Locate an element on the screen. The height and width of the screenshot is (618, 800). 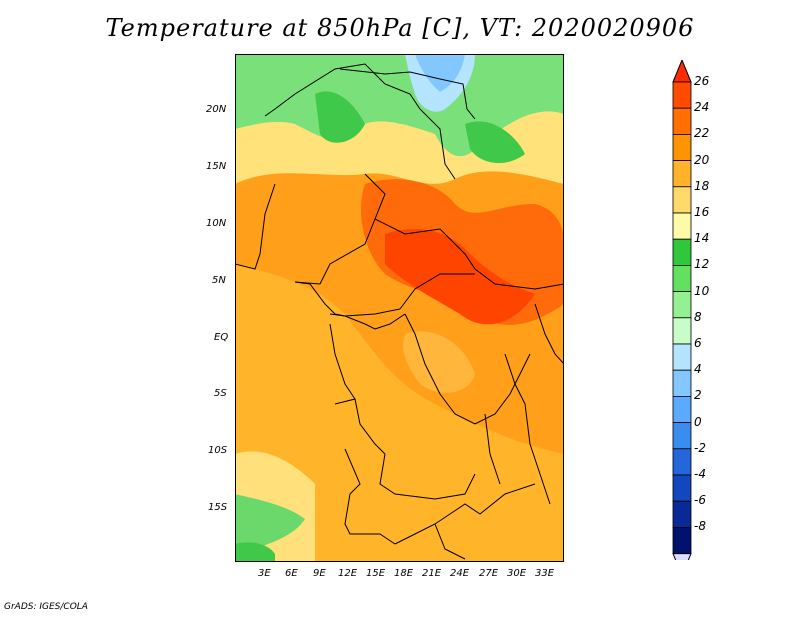
colorbar-label: -2 is located at coordinates (700, 447).